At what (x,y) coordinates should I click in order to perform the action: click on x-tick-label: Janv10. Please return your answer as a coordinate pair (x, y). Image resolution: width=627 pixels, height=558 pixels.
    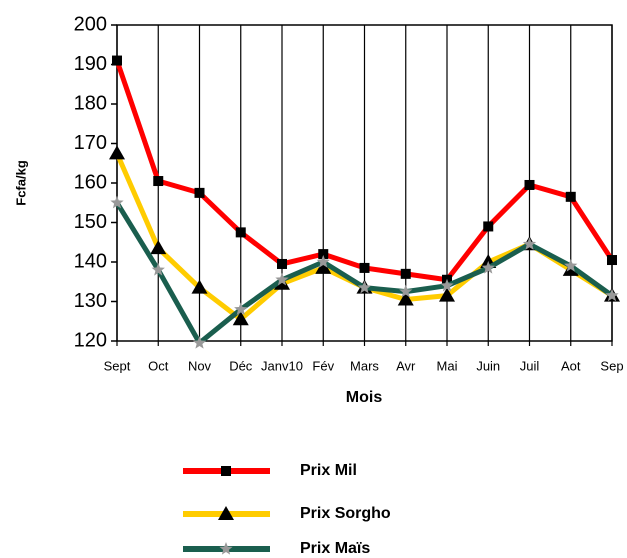
    Looking at the image, I should click on (282, 365).